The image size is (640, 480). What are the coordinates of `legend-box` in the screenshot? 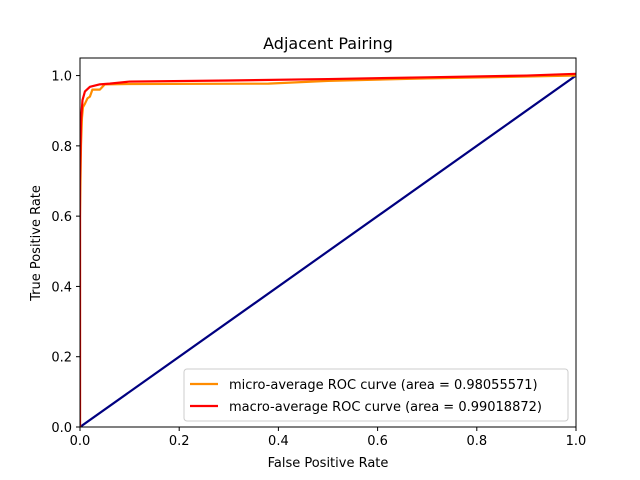 It's located at (376, 395).